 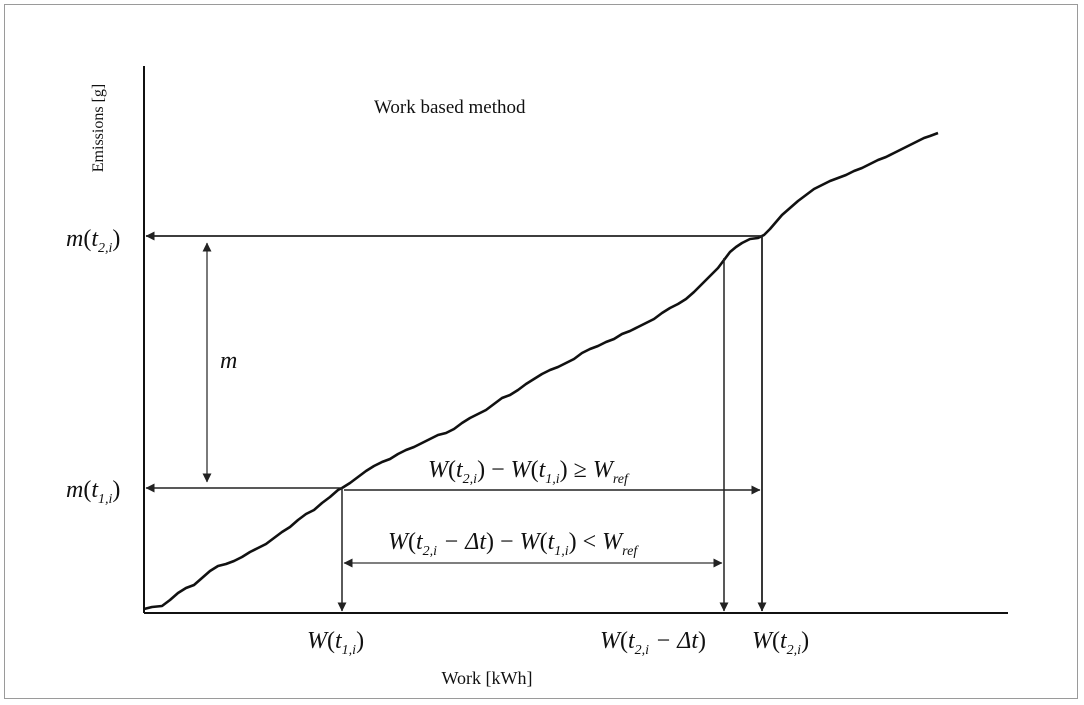 I want to click on diagram-title: Work based method, so click(x=450, y=107).